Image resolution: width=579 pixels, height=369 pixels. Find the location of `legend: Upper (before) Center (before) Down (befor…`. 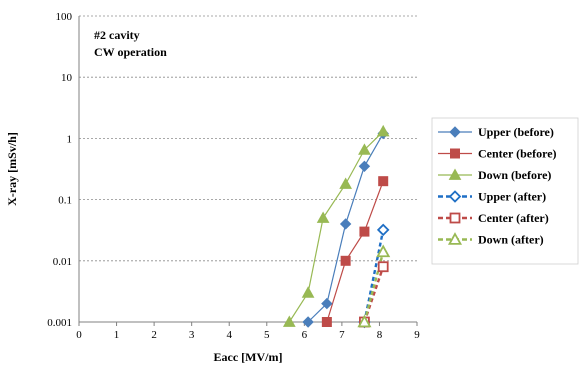

legend: Upper (before) Center (before) Down (befor… is located at coordinates (505, 191).